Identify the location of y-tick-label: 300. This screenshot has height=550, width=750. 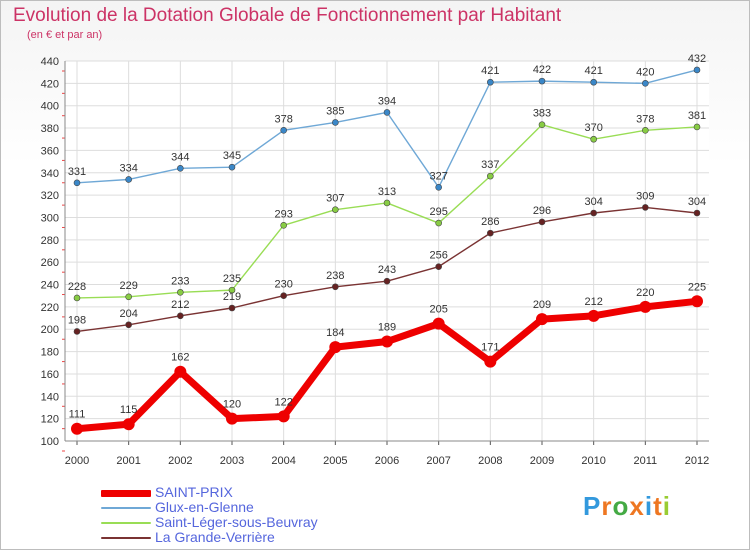
(50, 218).